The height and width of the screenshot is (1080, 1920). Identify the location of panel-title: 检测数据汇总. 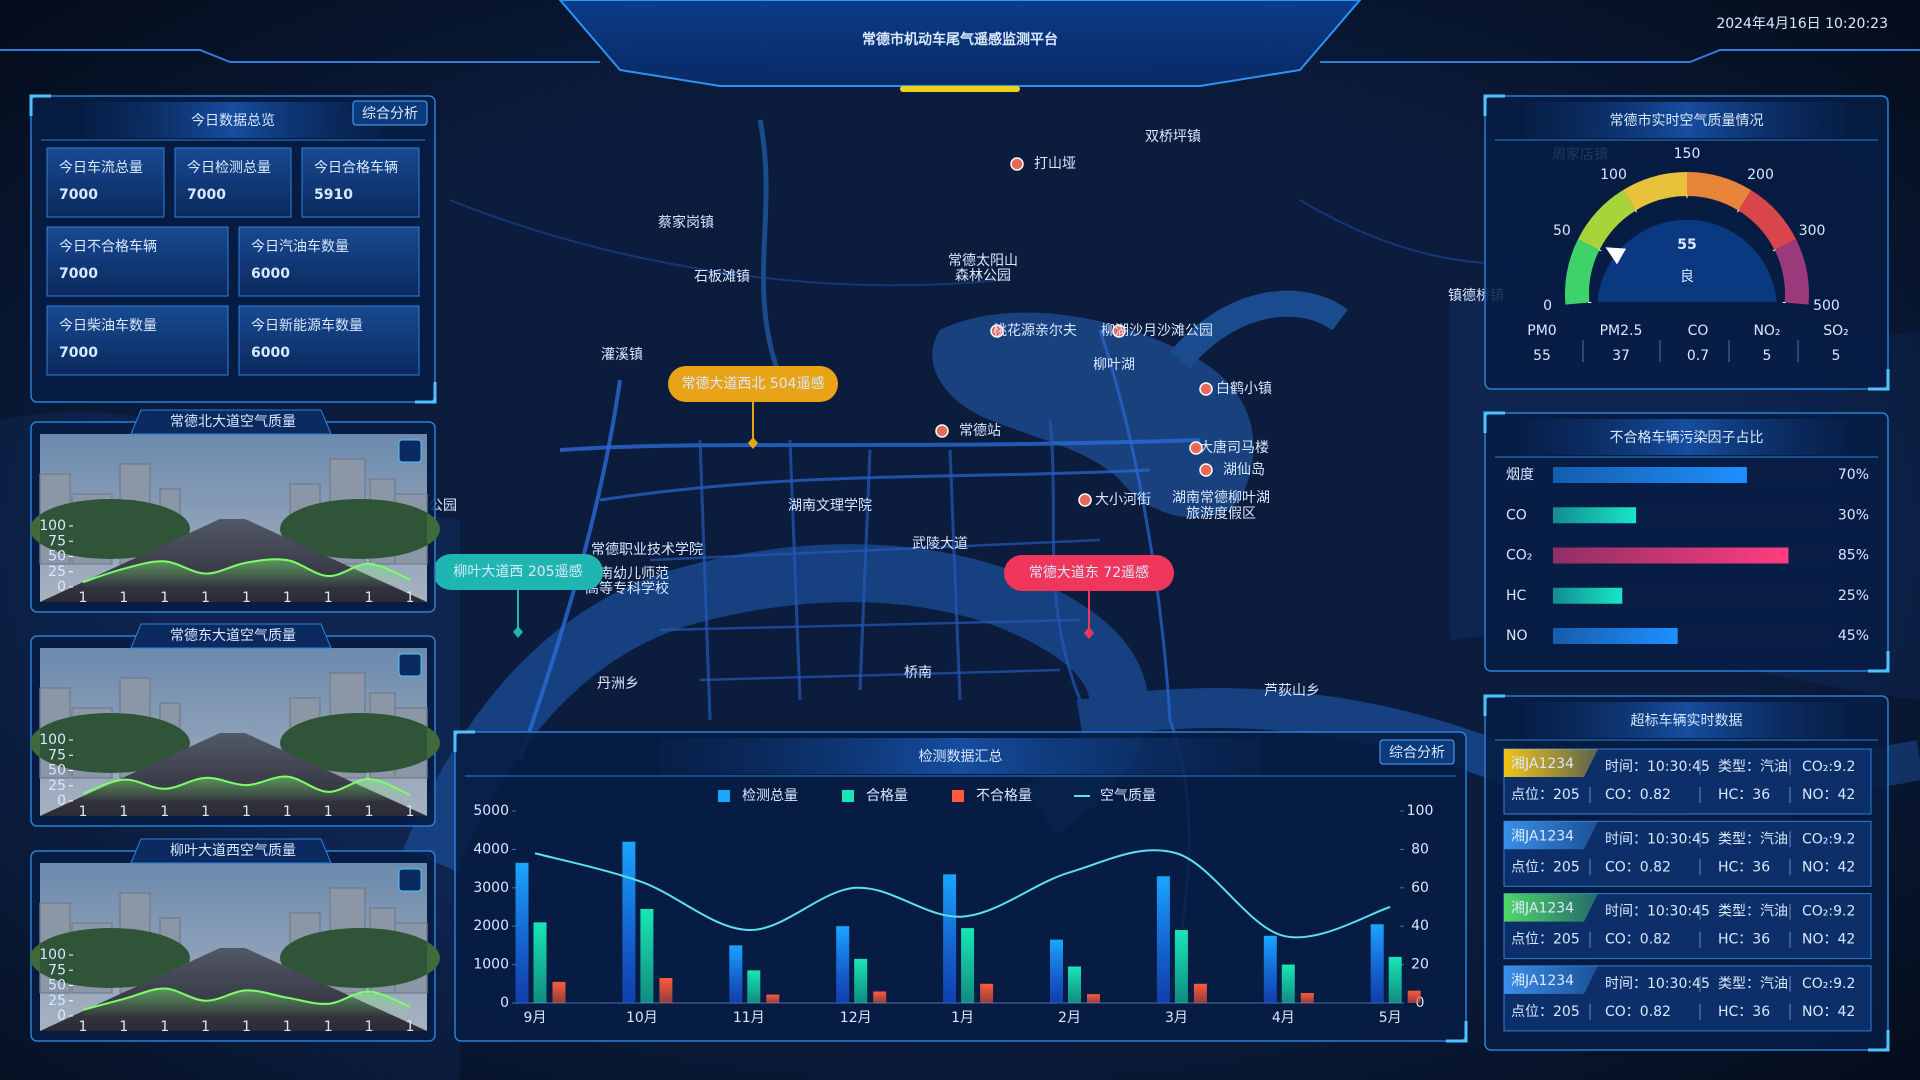
(961, 757).